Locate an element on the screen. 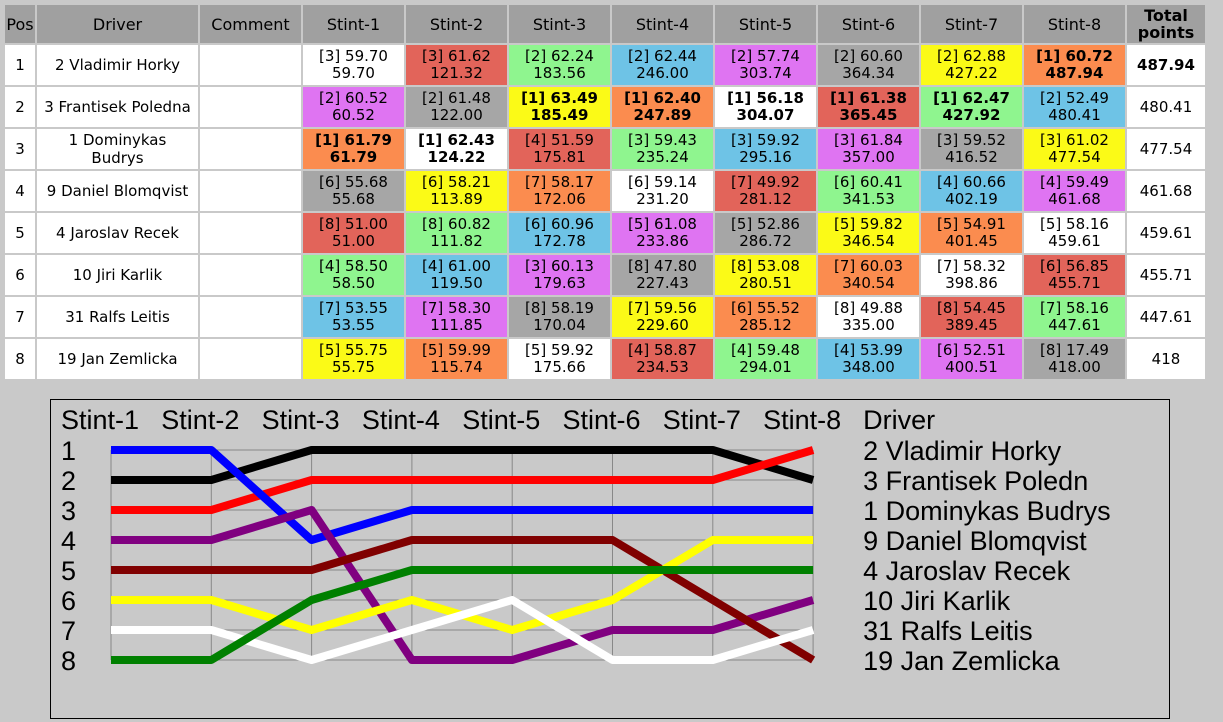 This screenshot has height=722, width=1223. x-tick-label: Stint-2 is located at coordinates (200, 420).